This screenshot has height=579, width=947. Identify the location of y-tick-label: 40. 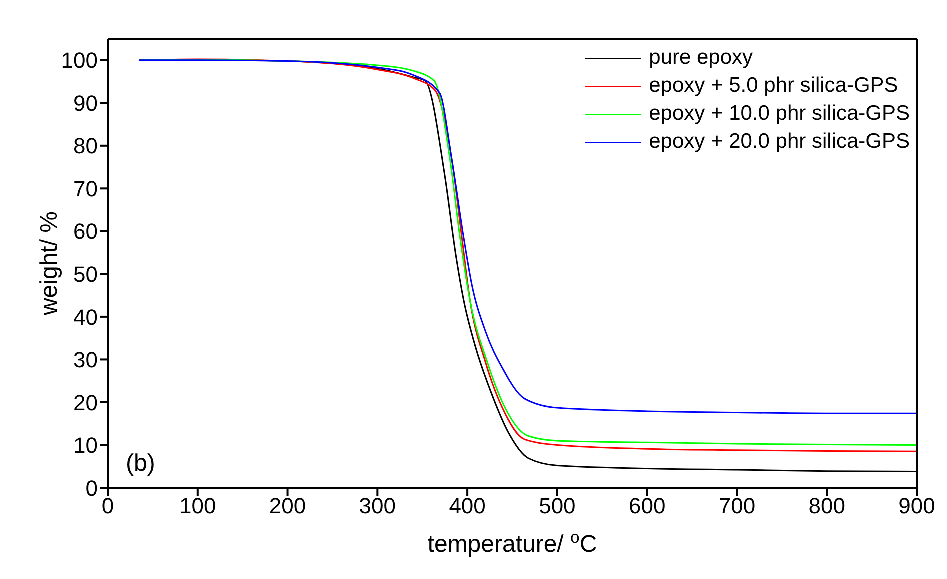
(86, 317).